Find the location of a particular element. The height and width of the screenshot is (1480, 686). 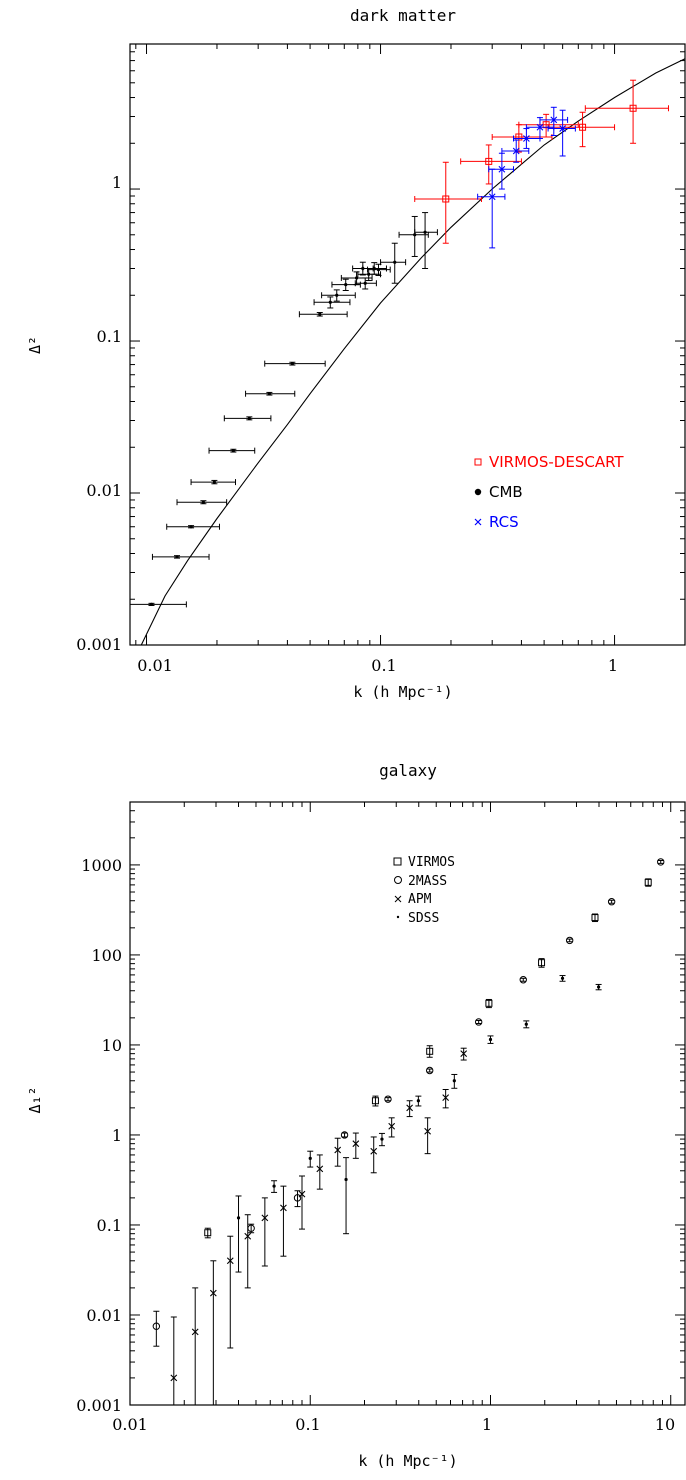

gal-y-tick-label: 0.001 is located at coordinates (99, 1405).